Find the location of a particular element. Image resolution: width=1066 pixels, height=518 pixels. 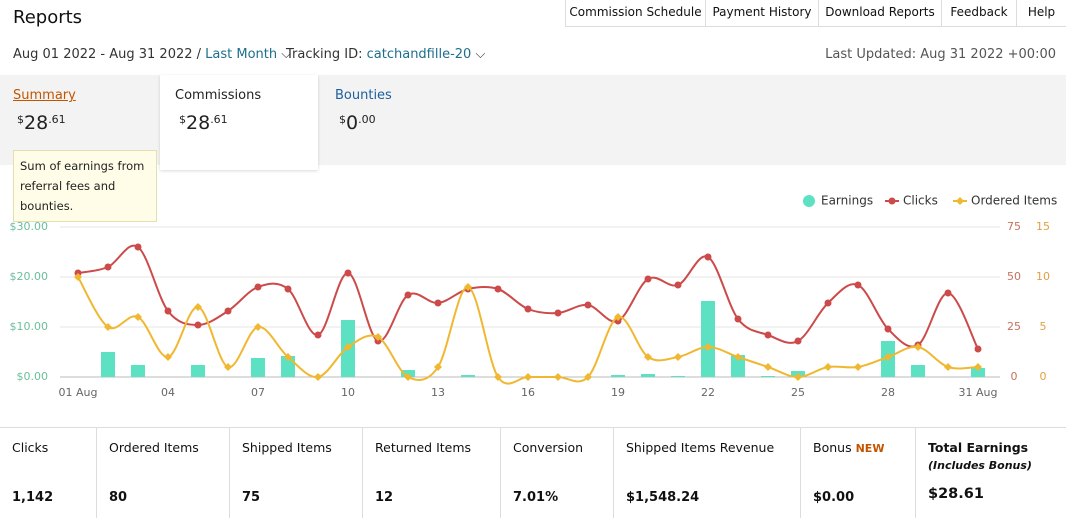

stat-label: Clicks is located at coordinates (30, 447).